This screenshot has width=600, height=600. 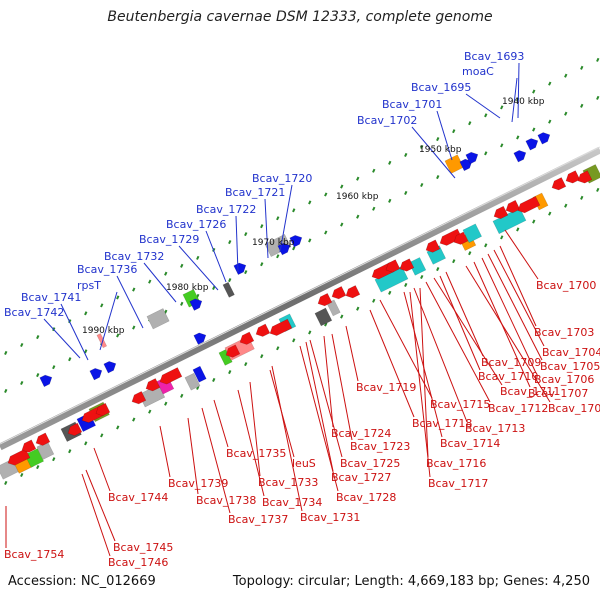 I want to click on reverse-gene-label: Bcav_1709, so click(x=511, y=362).